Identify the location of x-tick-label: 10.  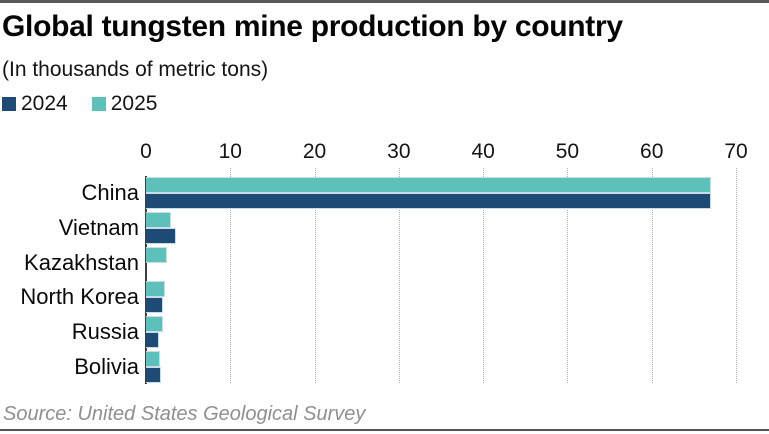
(230, 151).